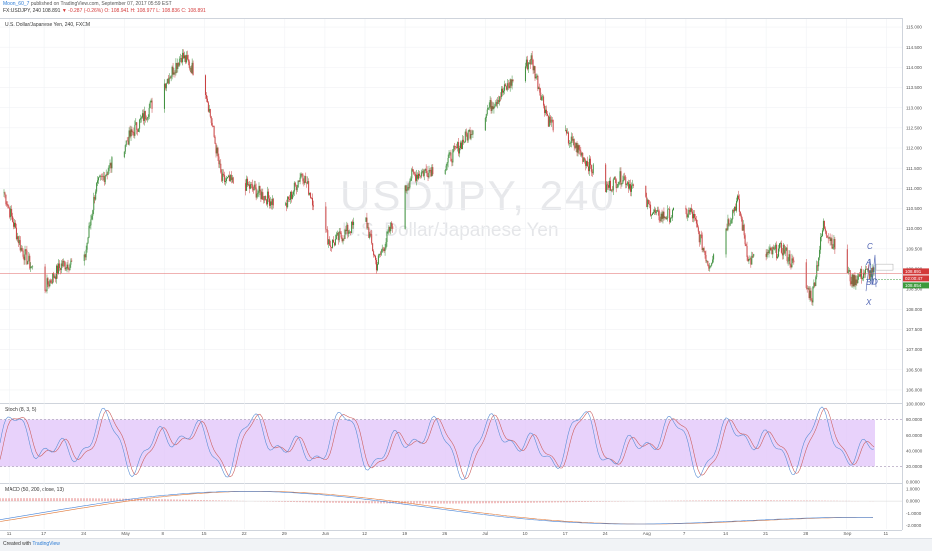 The image size is (932, 551). Describe the element at coordinates (914, 67) in the screenshot. I see `price-tick-label: 114.000` at that location.